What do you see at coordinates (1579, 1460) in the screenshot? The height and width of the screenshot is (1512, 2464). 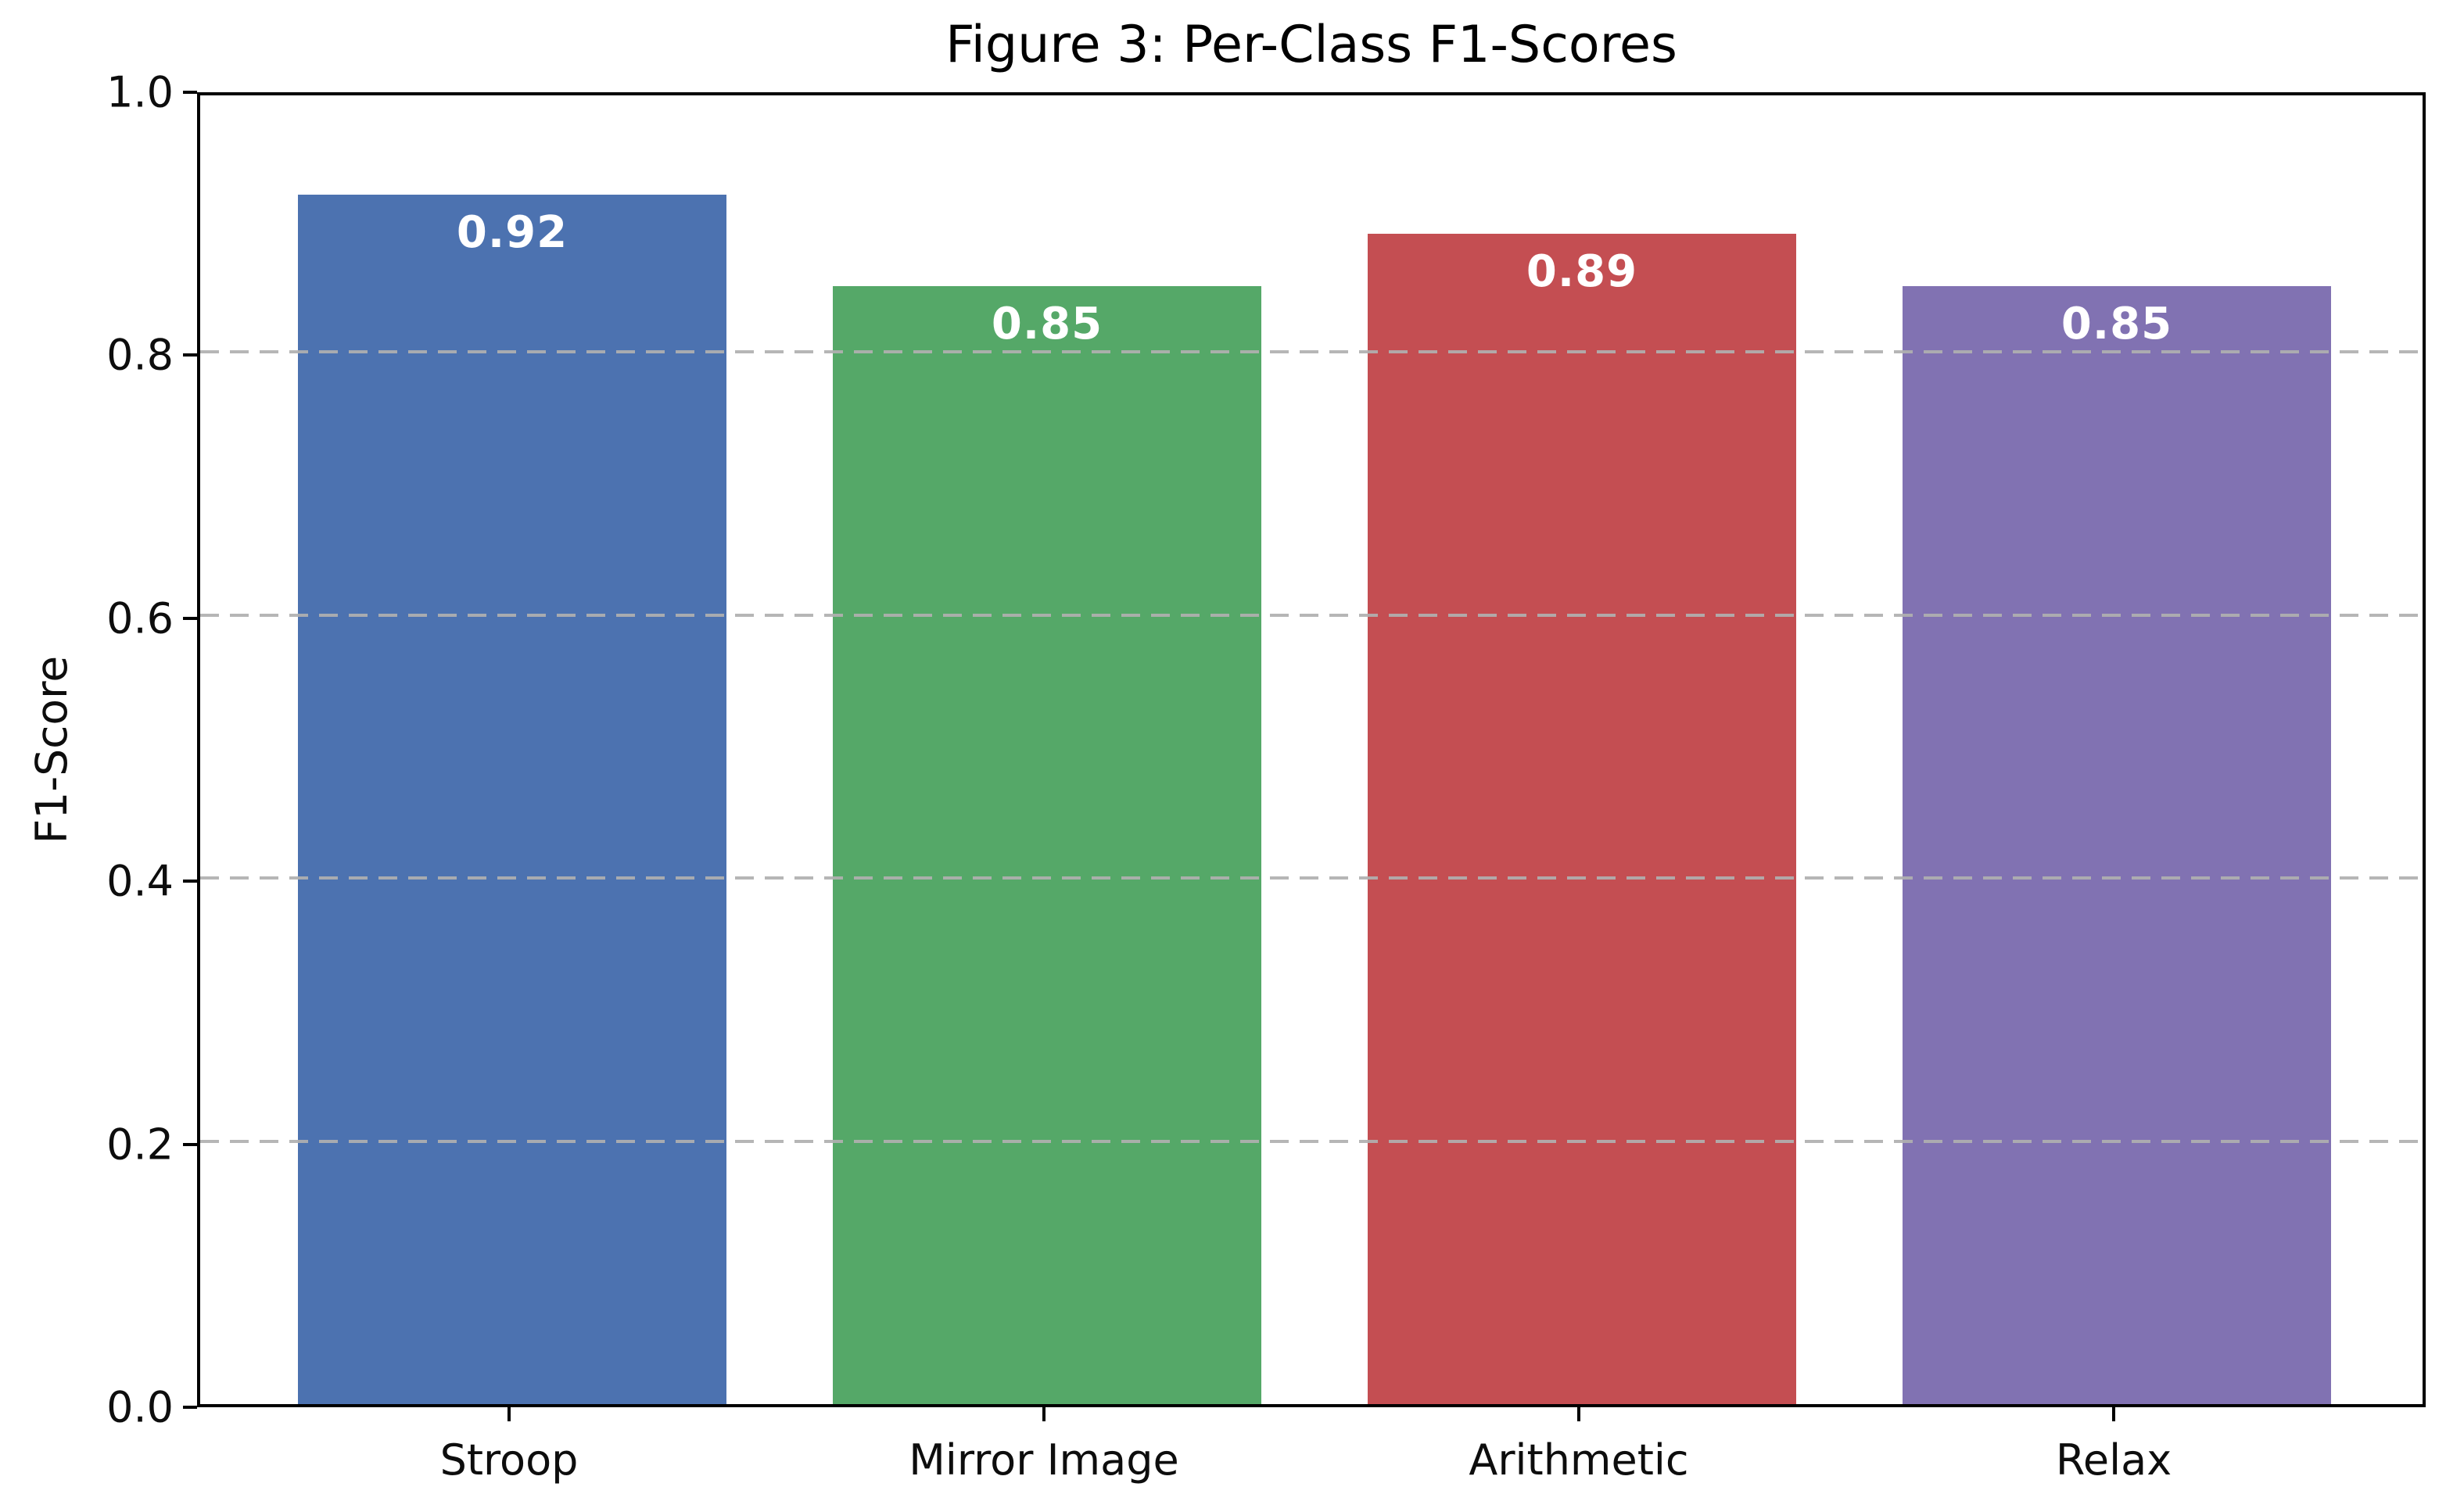 I see `x-tick-label-arithmetic: Arithmetic` at bounding box center [1579, 1460].